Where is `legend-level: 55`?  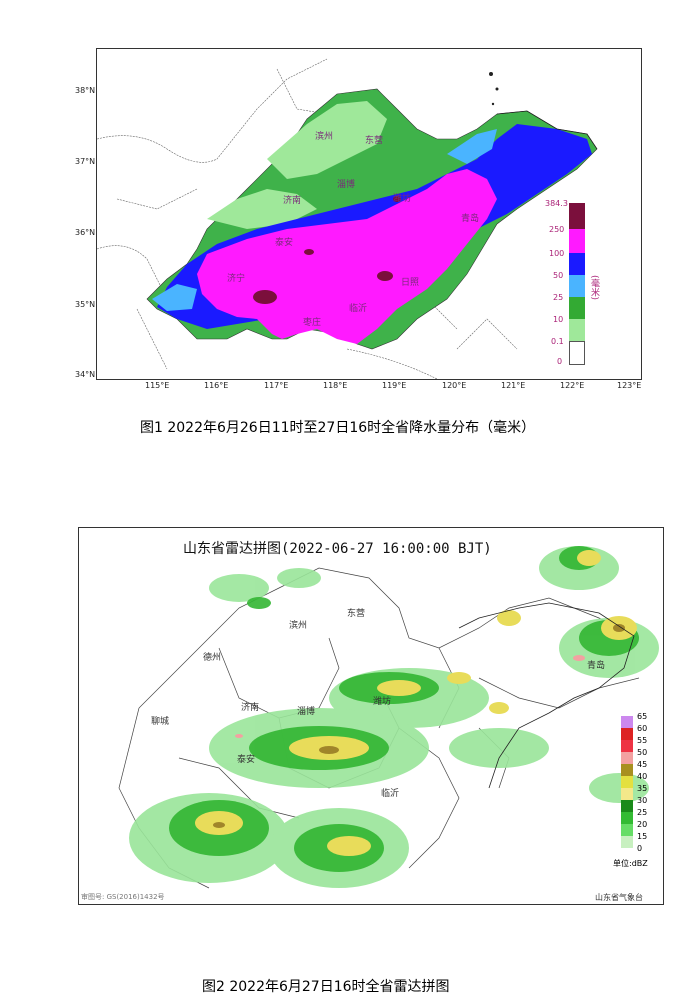 legend-level: 55 is located at coordinates (642, 740).